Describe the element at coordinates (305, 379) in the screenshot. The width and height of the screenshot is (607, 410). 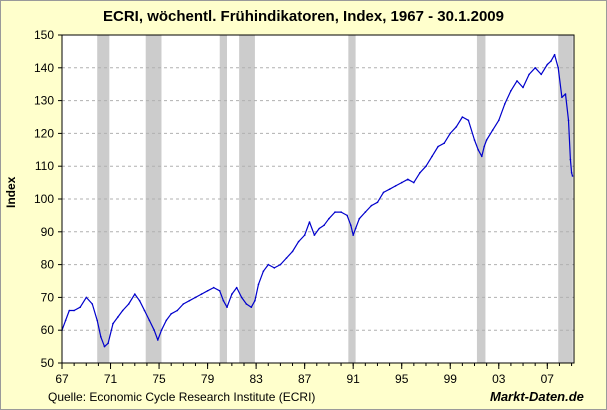
I see `x-tick-label: 87` at that location.